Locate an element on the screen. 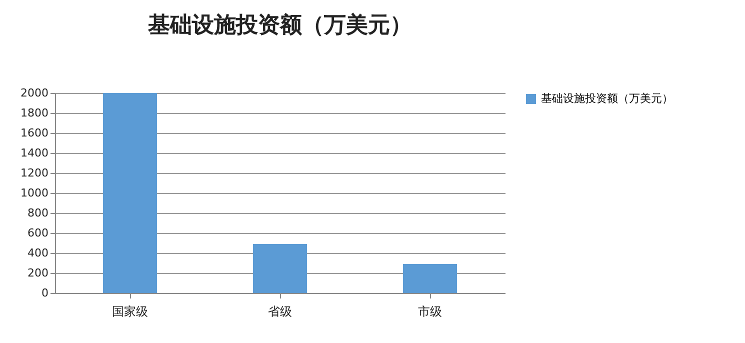 This screenshot has height=343, width=745. y-tick-label: 2000 is located at coordinates (34, 93).